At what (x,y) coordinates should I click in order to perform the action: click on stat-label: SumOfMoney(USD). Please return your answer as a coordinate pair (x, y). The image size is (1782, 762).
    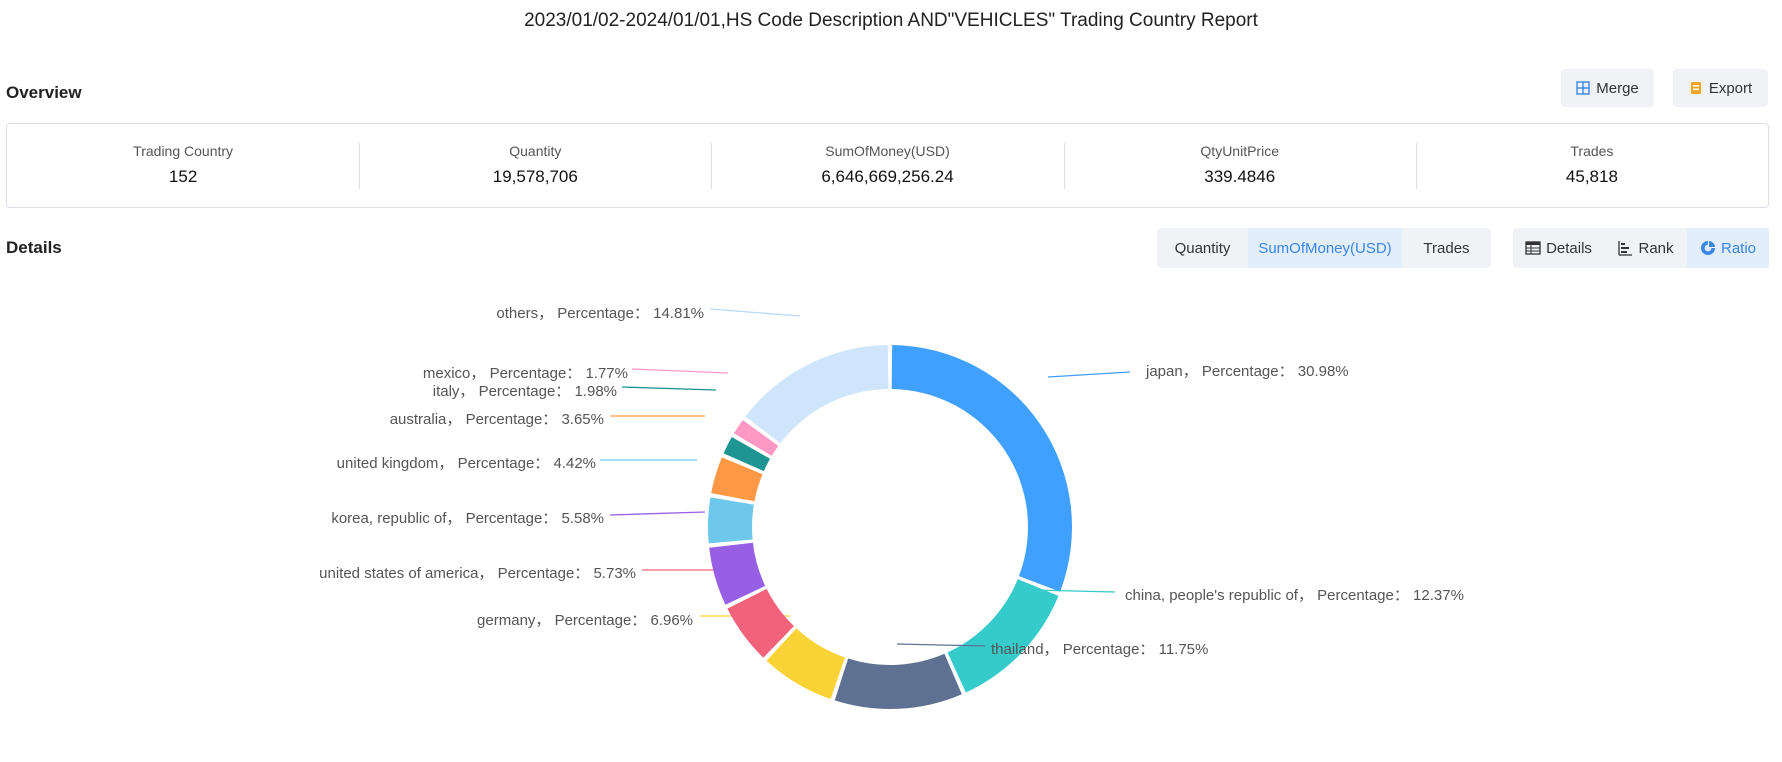
    Looking at the image, I should click on (887, 150).